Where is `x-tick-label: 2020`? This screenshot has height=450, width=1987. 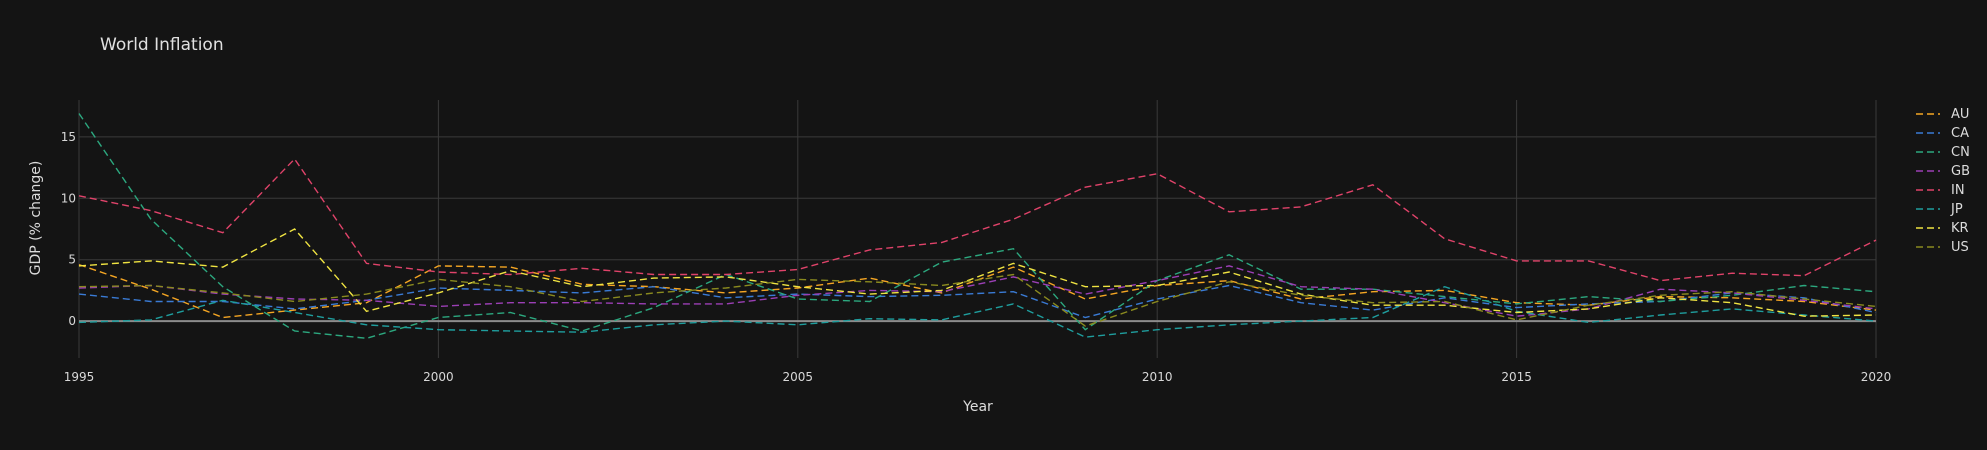 x-tick-label: 2020 is located at coordinates (1876, 377).